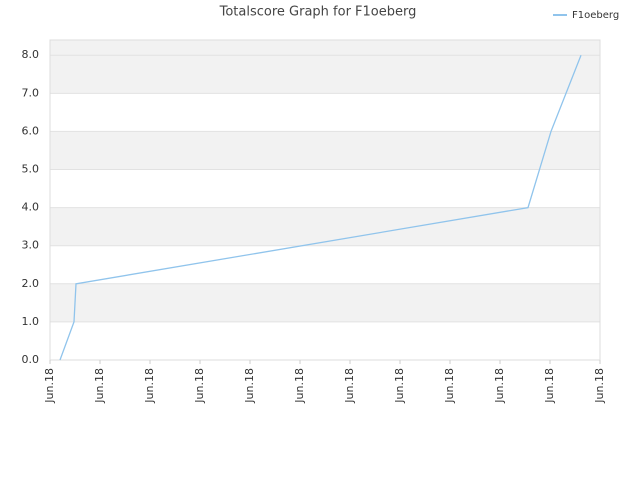  Describe the element at coordinates (31, 359) in the screenshot. I see `y-tick-label: 0.0` at that location.